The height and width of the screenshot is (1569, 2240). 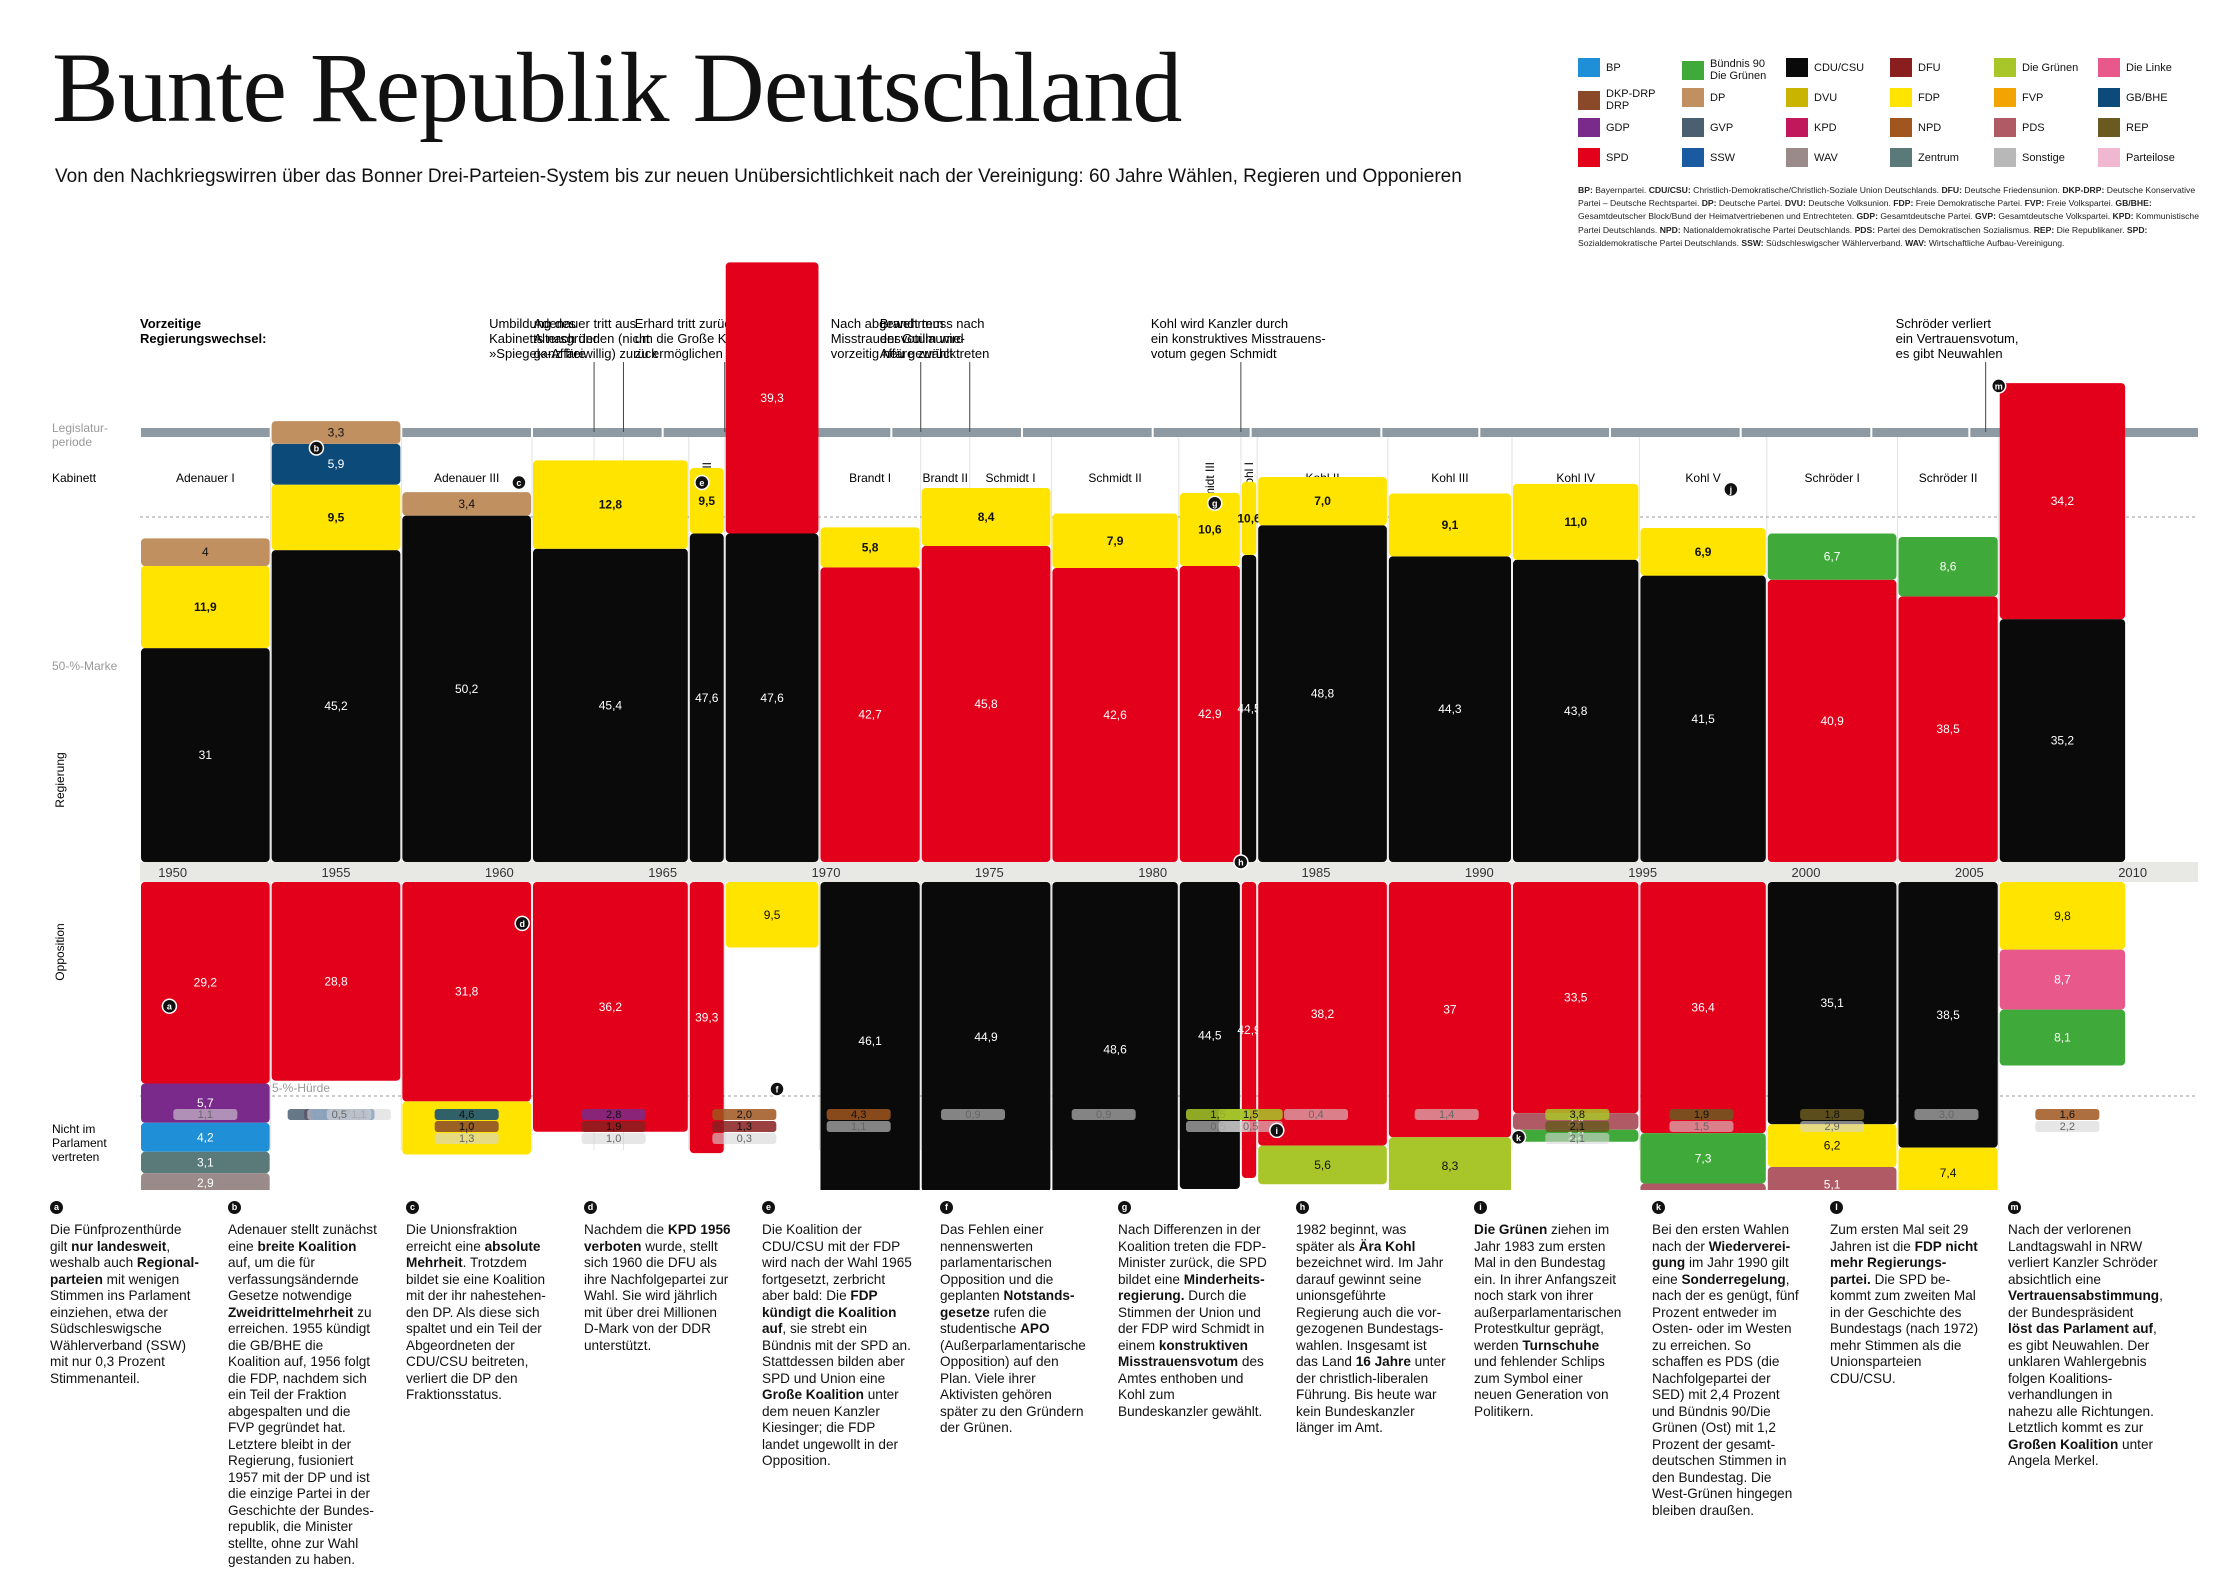 I want to click on legend-item-dfu: DFU, so click(x=1915, y=67).